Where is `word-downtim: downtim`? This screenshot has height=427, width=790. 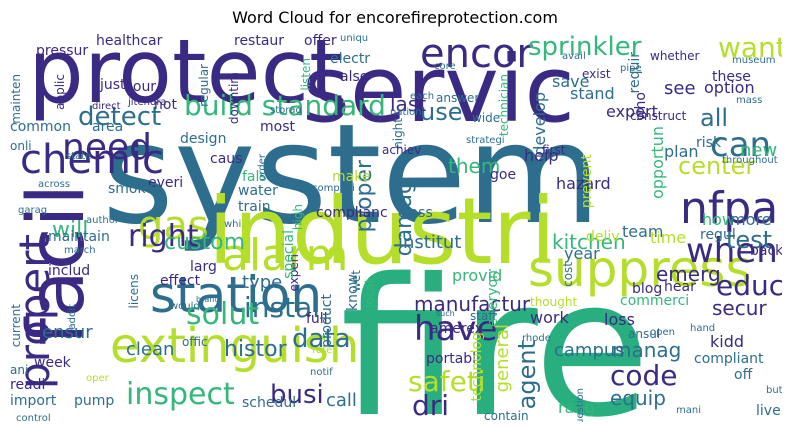
word-downtim: downtim is located at coordinates (234, 98).